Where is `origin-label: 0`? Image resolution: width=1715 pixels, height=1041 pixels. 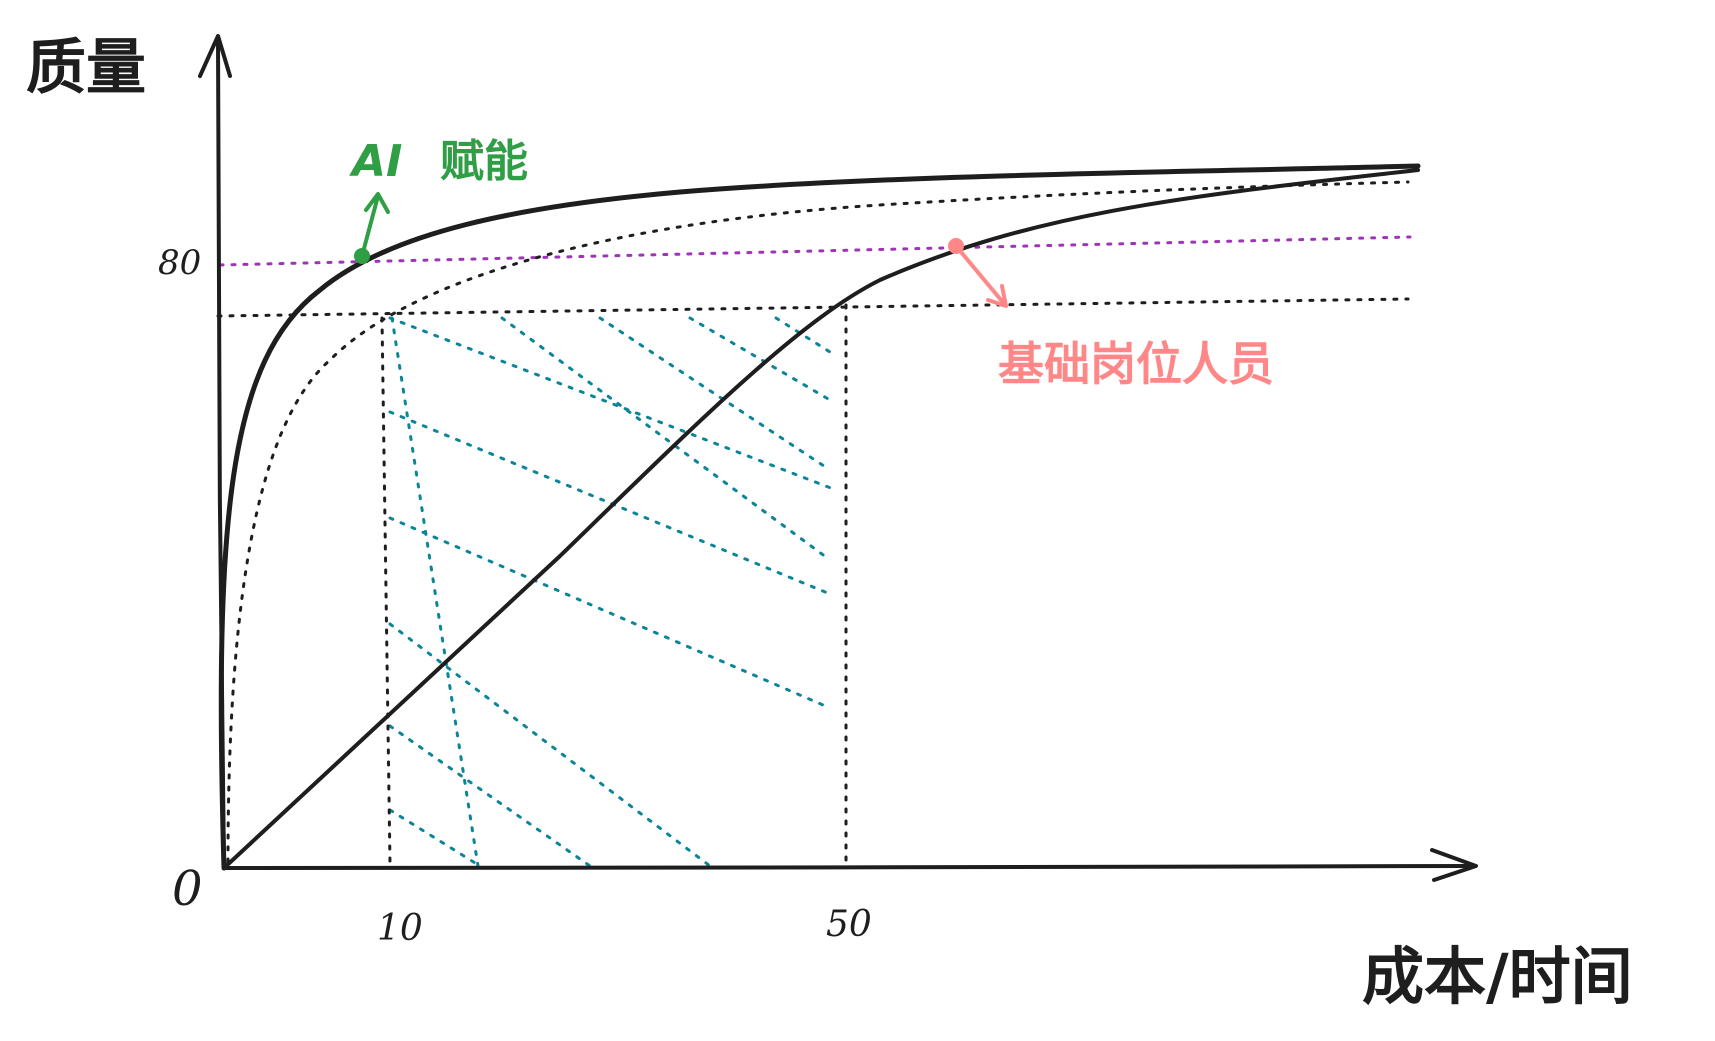
origin-label: 0 is located at coordinates (187, 889).